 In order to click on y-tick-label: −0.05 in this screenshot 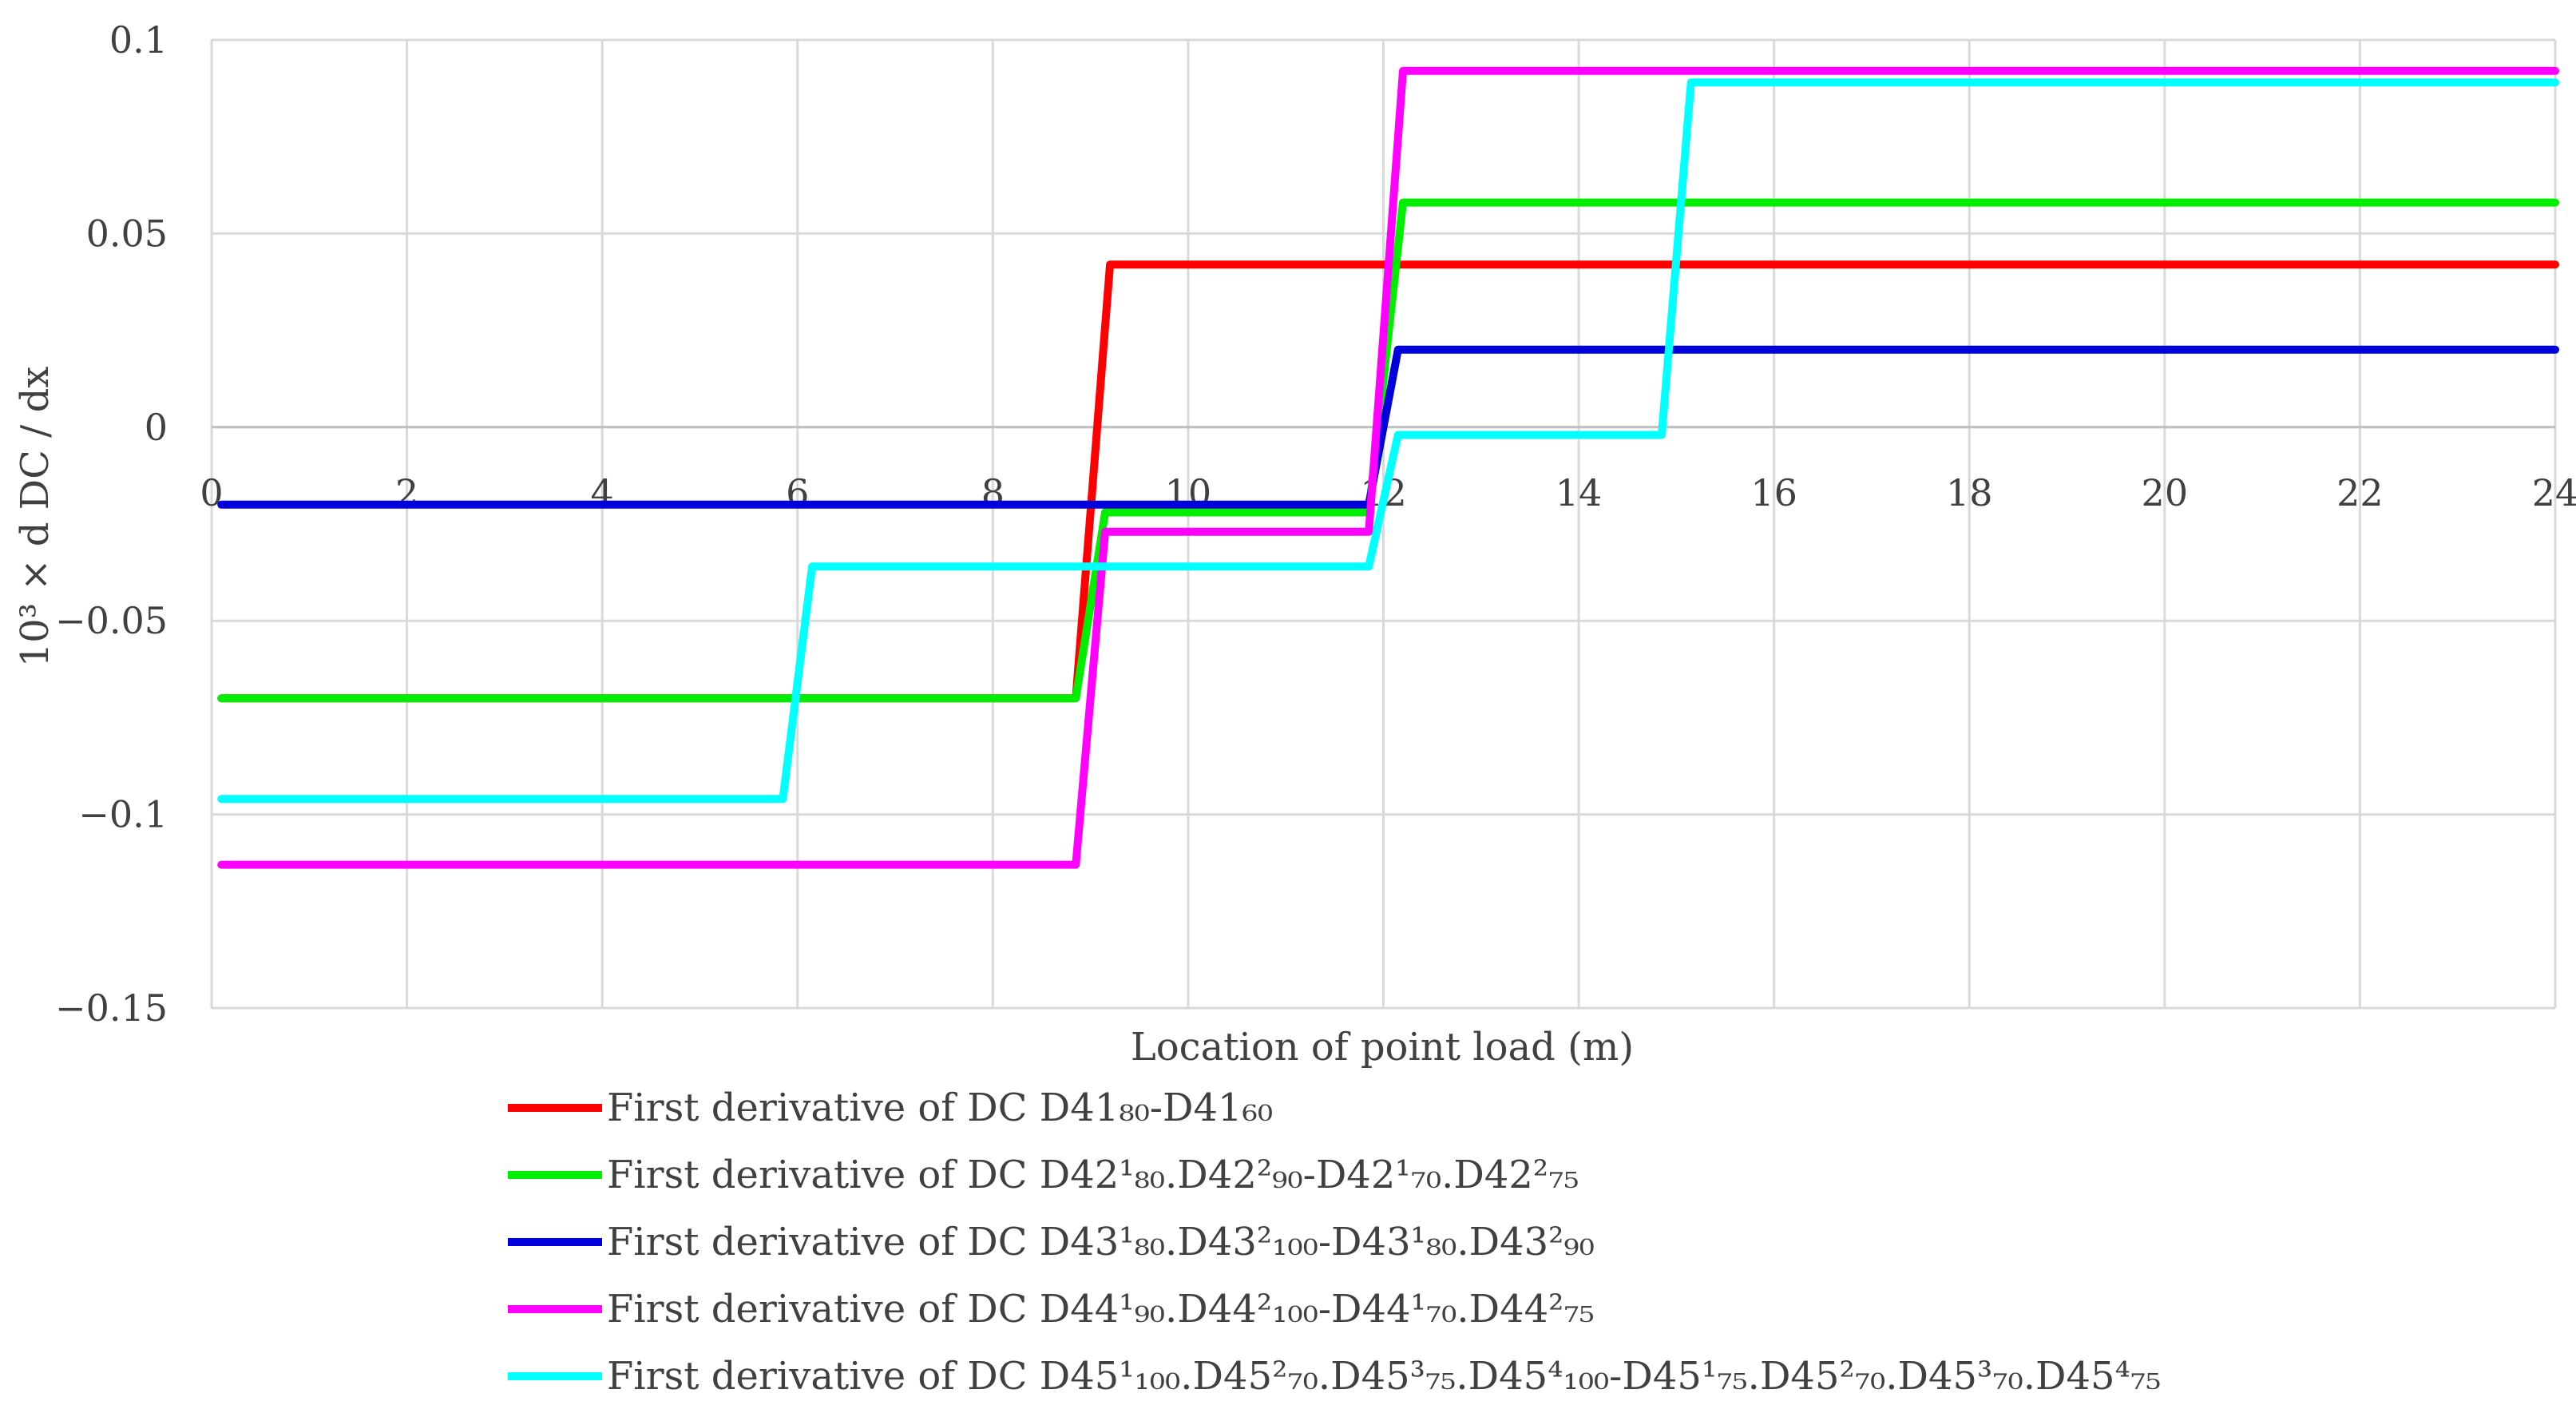, I will do `click(112, 620)`.